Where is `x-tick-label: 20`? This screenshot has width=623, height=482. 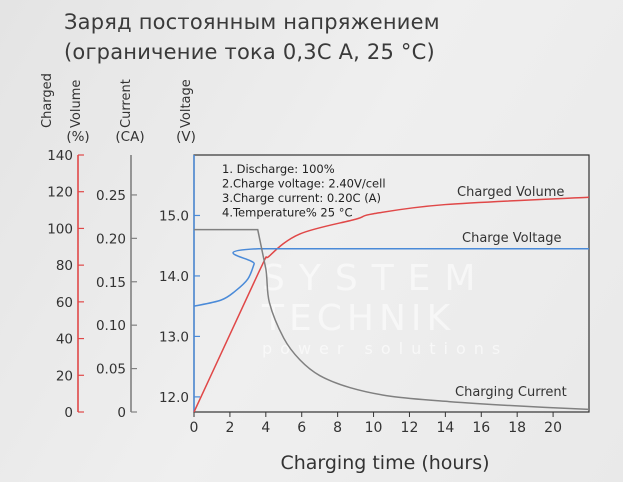
x-tick-label: 20 is located at coordinates (553, 428).